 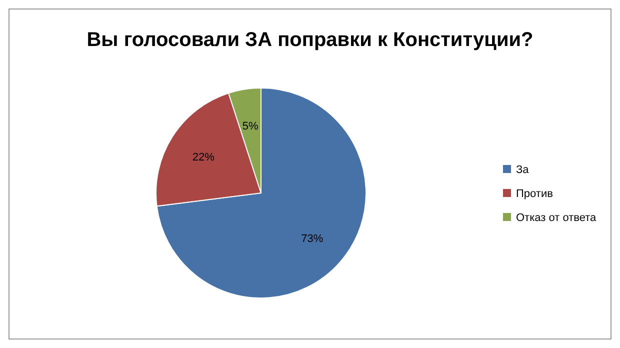 I want to click on chart-title: Вы голосовали ЗА поправки к Конституции?, so click(x=310, y=40).